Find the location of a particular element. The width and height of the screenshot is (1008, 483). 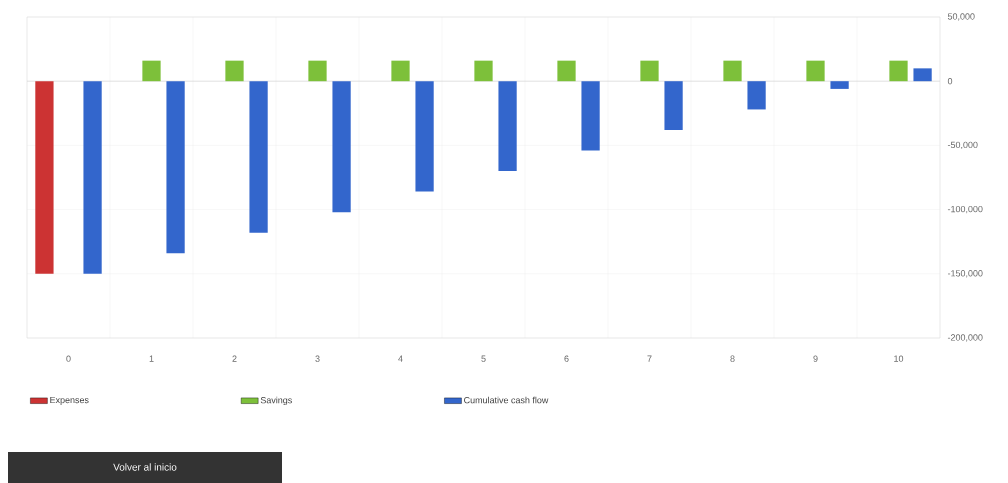

x-tick-label: 4 is located at coordinates (400, 358).